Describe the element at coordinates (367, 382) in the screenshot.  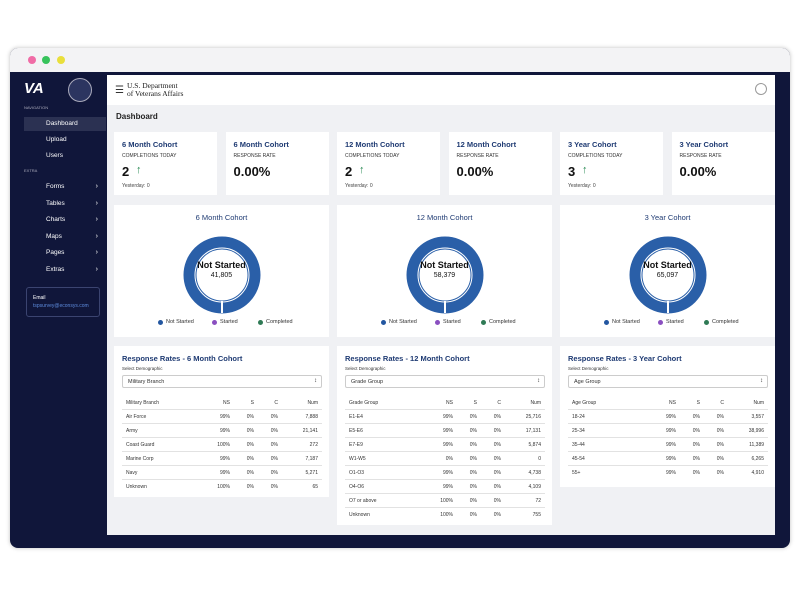
I see `select-value: Grade Group` at that location.